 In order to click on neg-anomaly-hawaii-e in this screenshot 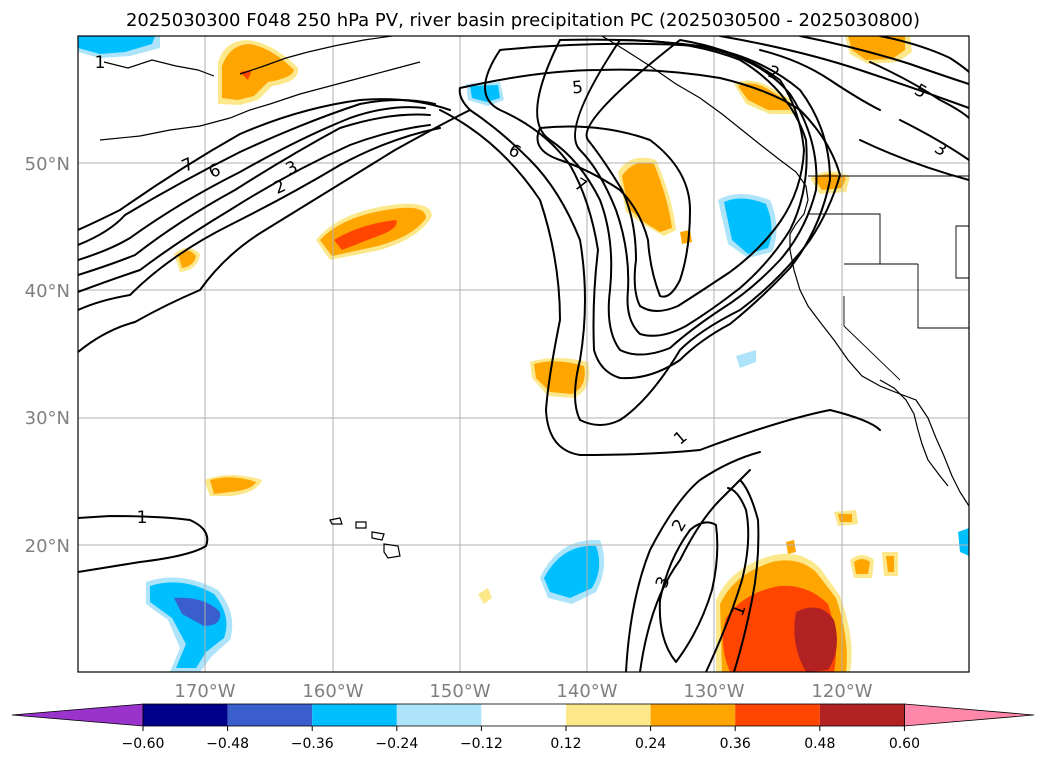, I will do `click(572, 571)`.